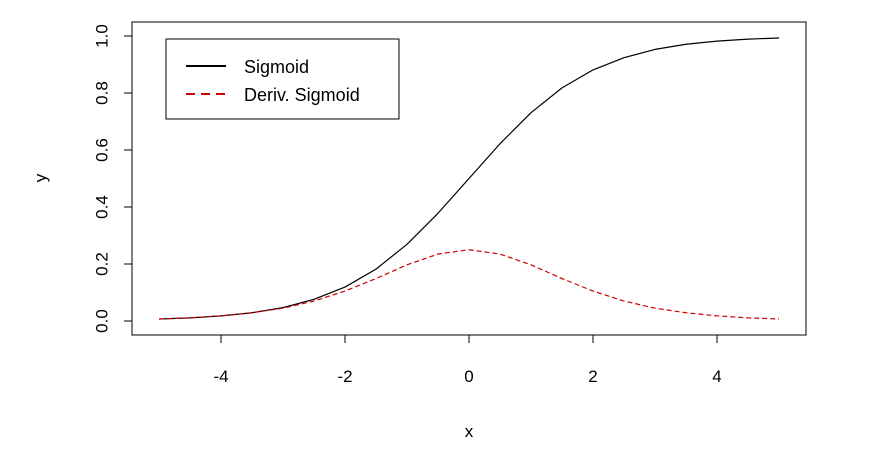 The width and height of the screenshot is (891, 458). Describe the element at coordinates (469, 284) in the screenshot. I see `deriv-sigmoid-line` at that location.